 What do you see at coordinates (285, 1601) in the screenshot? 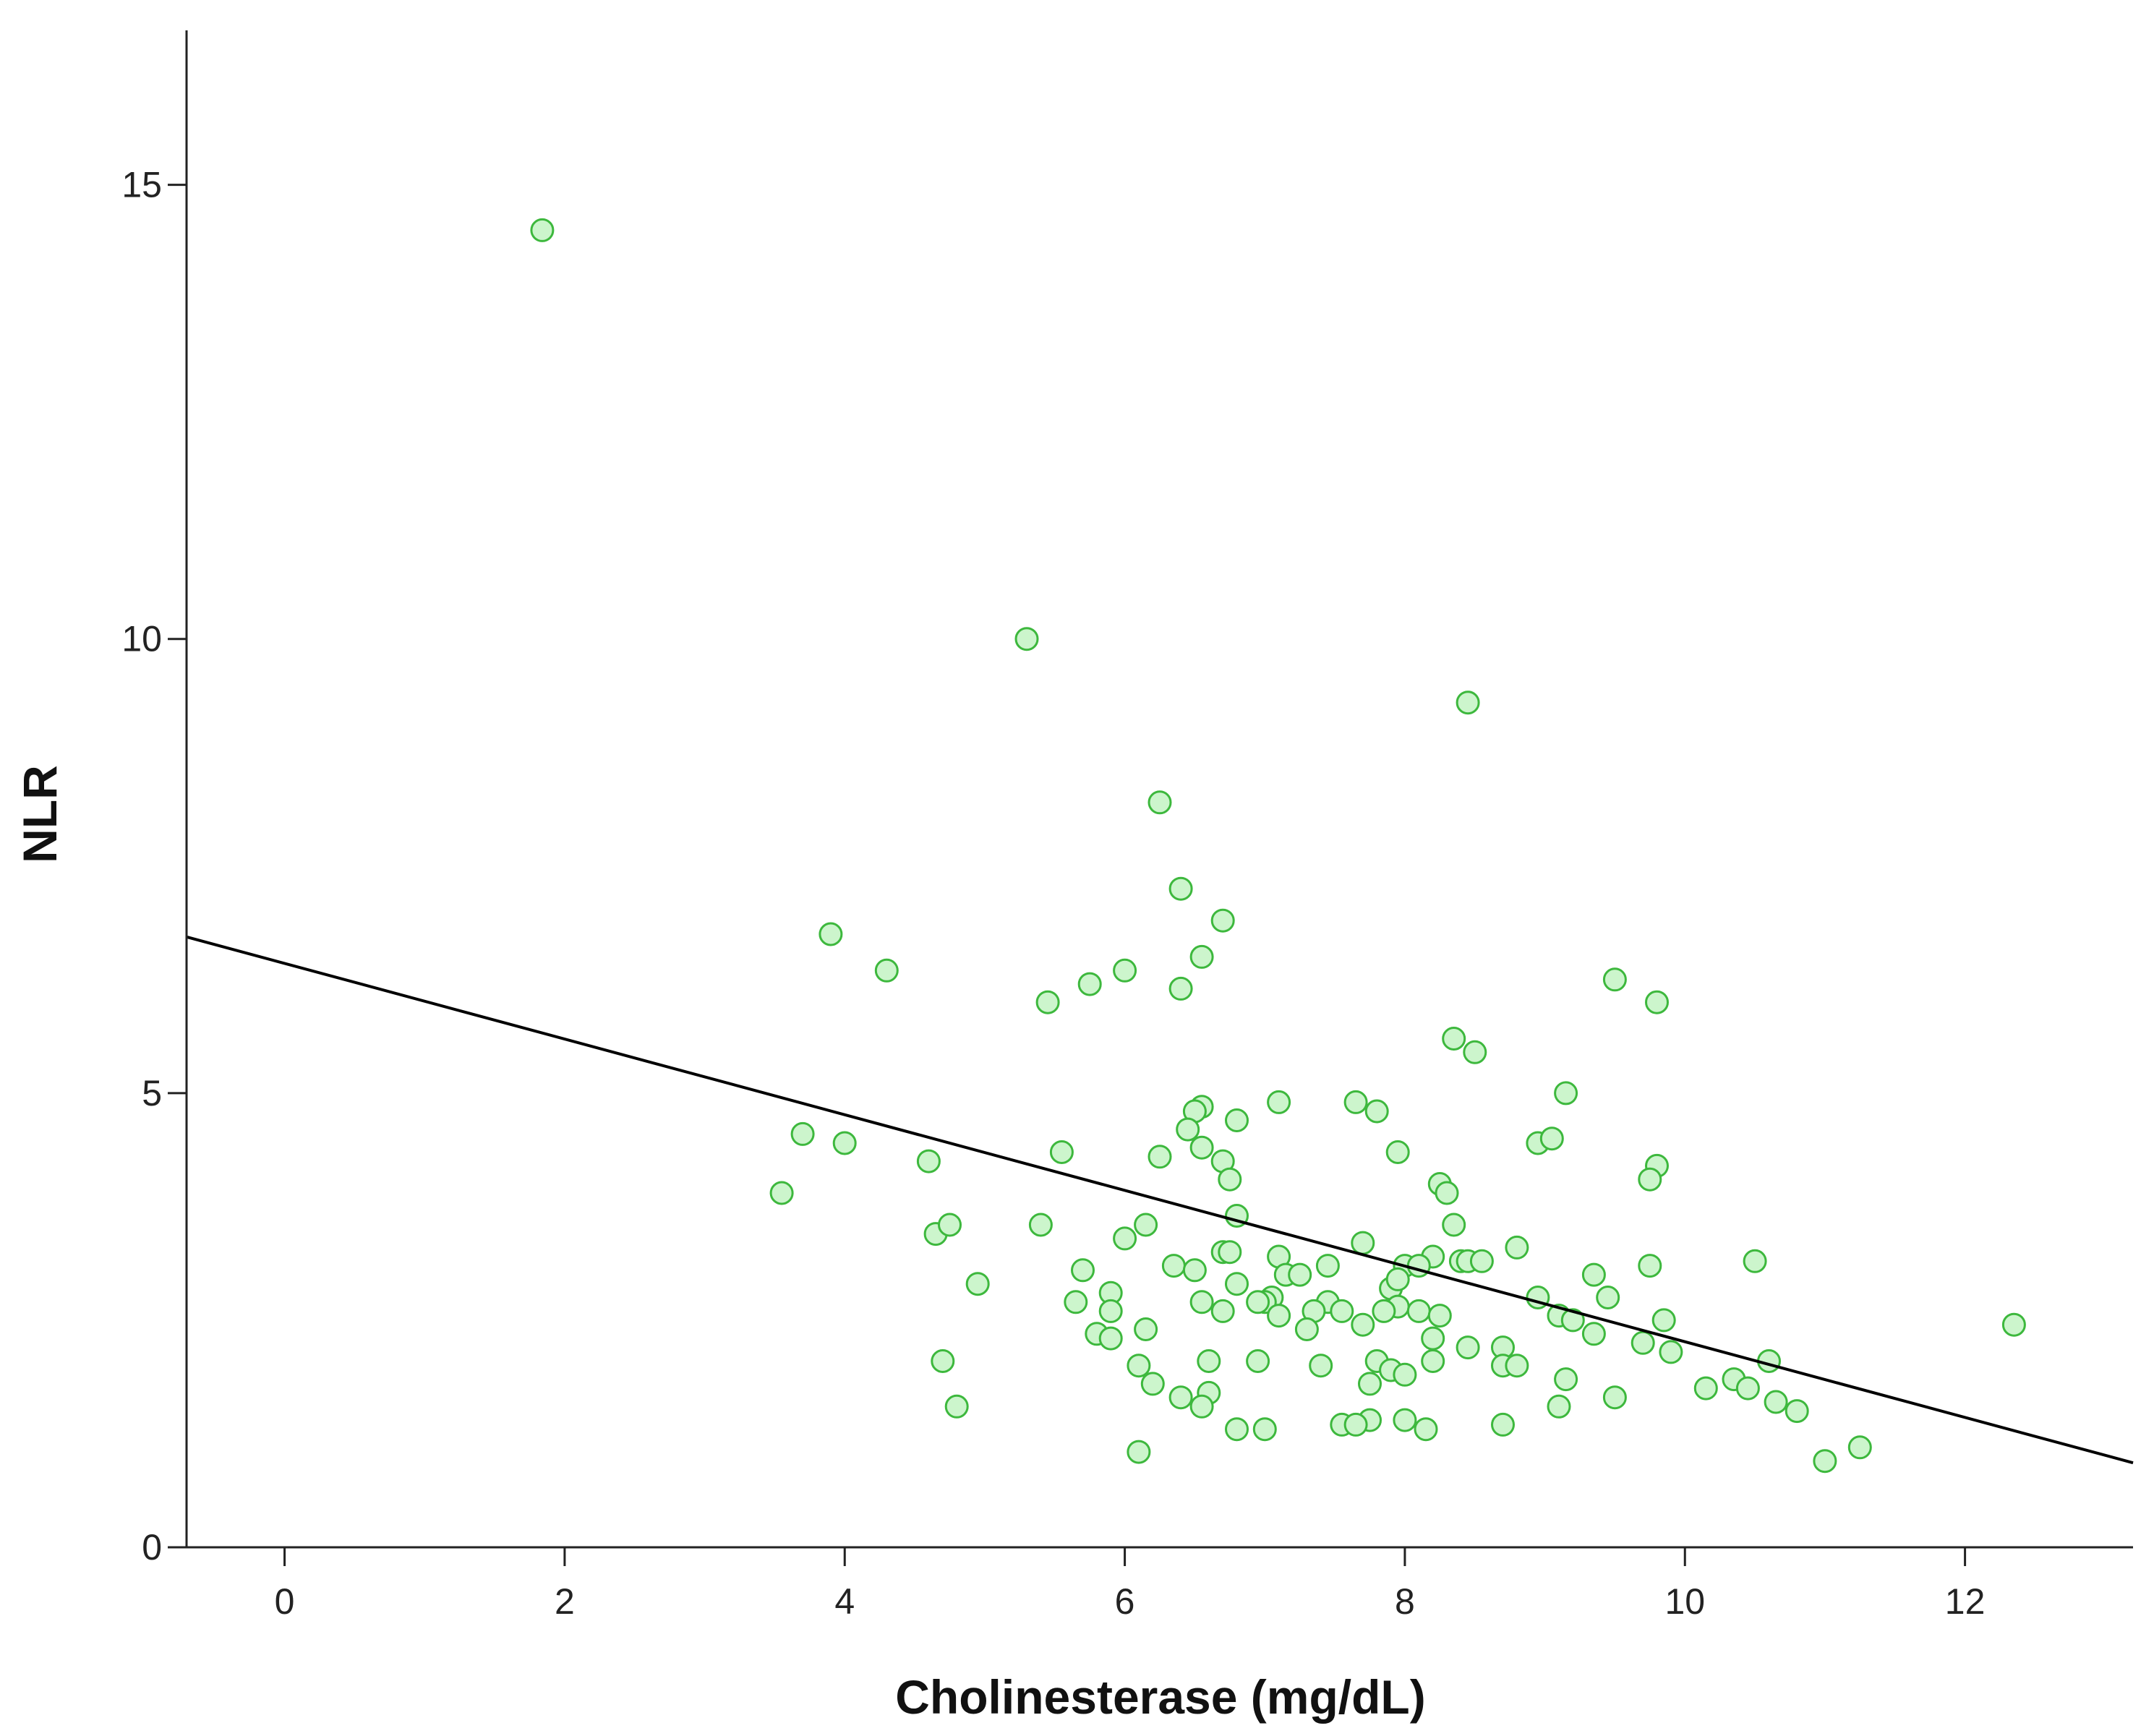
I see `x-tick-label: 0` at bounding box center [285, 1601].